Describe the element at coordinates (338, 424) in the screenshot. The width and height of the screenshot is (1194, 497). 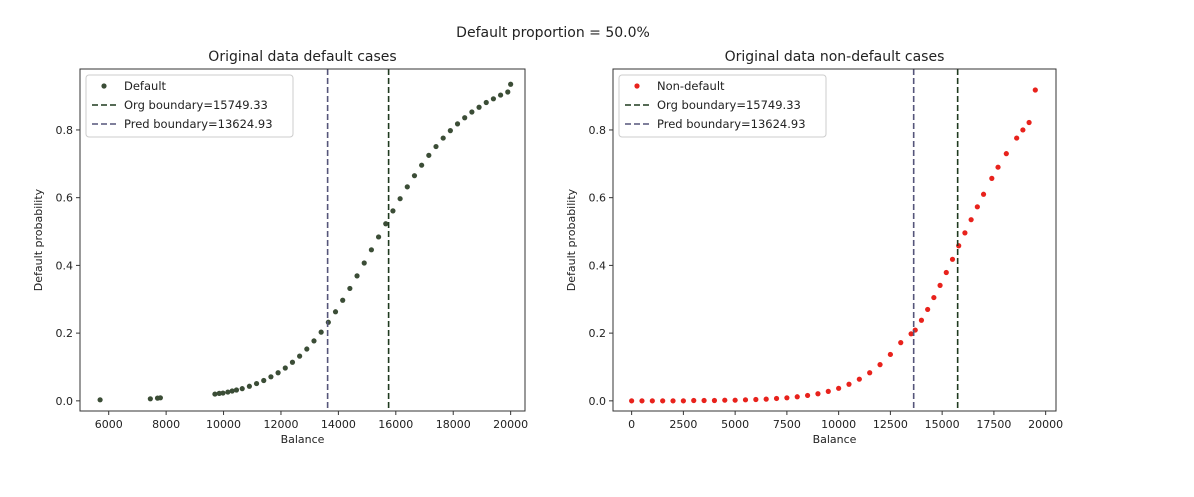
I see `x-tick-label: 14000` at that location.